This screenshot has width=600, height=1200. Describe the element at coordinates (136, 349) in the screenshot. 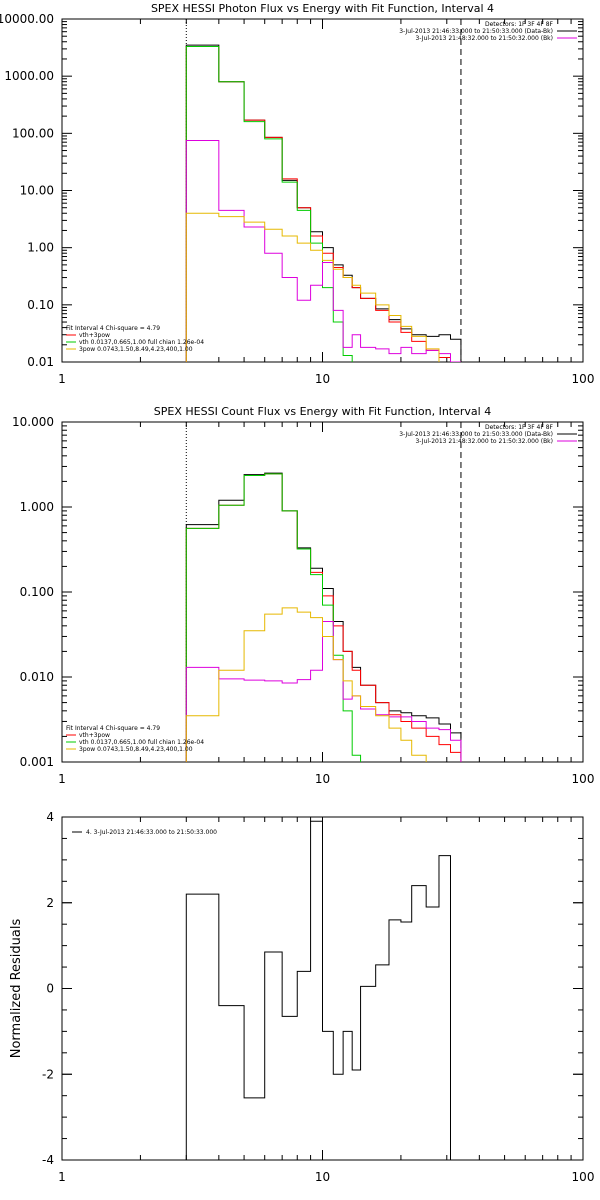

I see `panel1-legend-bottomleft-entry: 3pow 0.0743,1.50,8.49,4.23,400,1.00` at that location.